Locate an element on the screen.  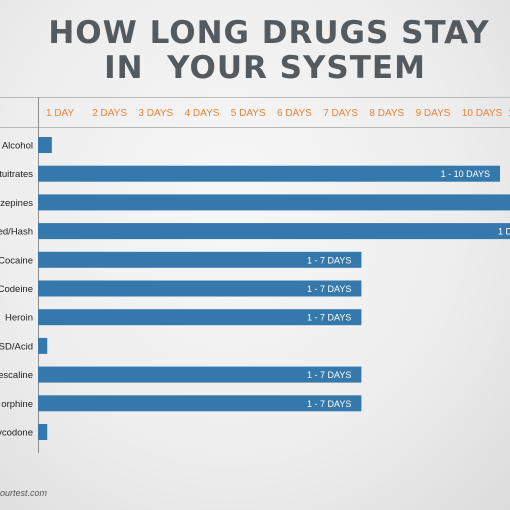
x-tick-8-days: 8 DAYS is located at coordinates (386, 113).